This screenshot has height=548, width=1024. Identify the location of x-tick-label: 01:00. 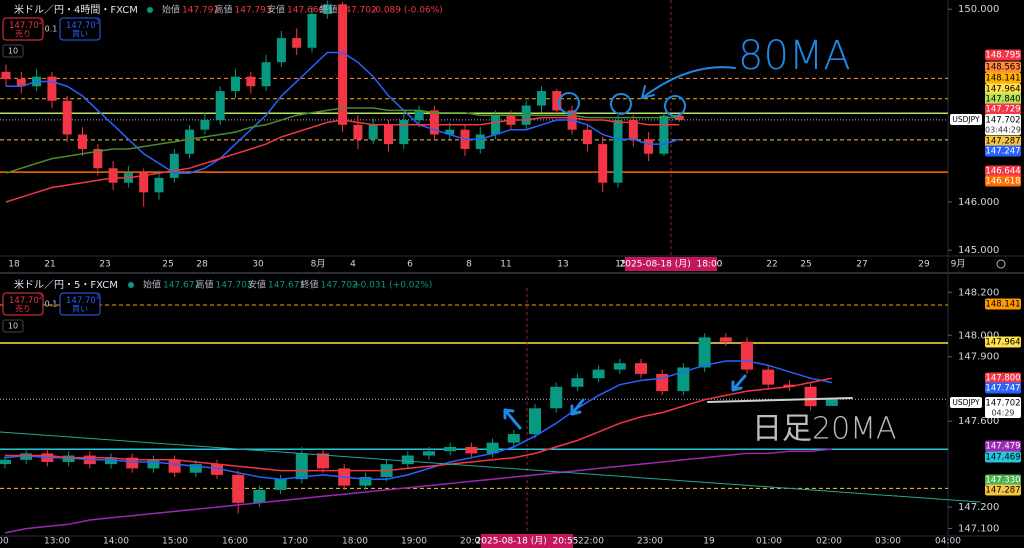
(769, 542).